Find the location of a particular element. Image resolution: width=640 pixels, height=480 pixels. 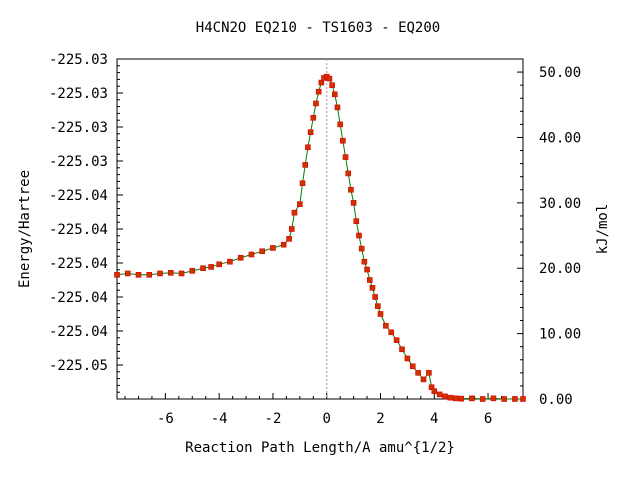

x-tick-label: 0 is located at coordinates (327, 419).